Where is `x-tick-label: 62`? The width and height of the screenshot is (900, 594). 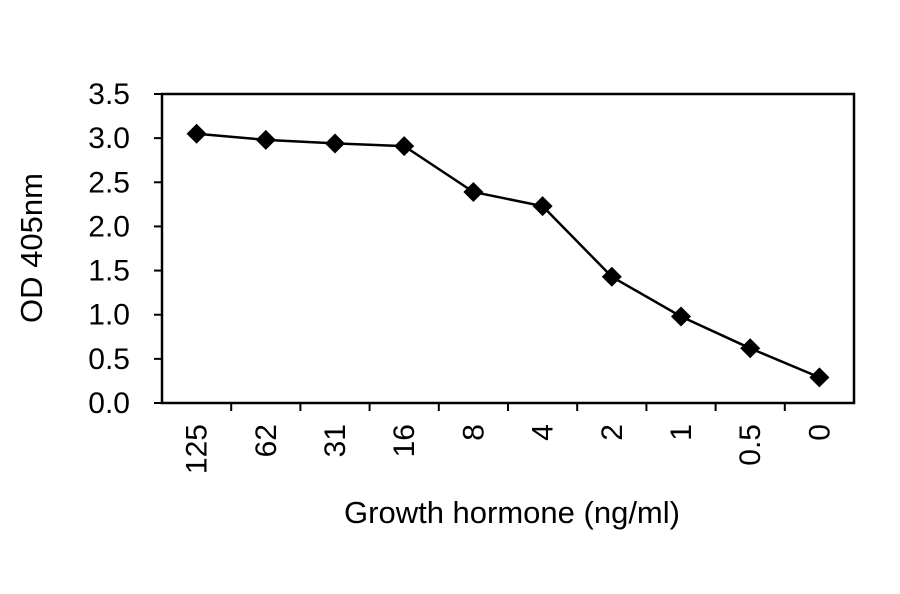
x-tick-label: 62 is located at coordinates (266, 440).